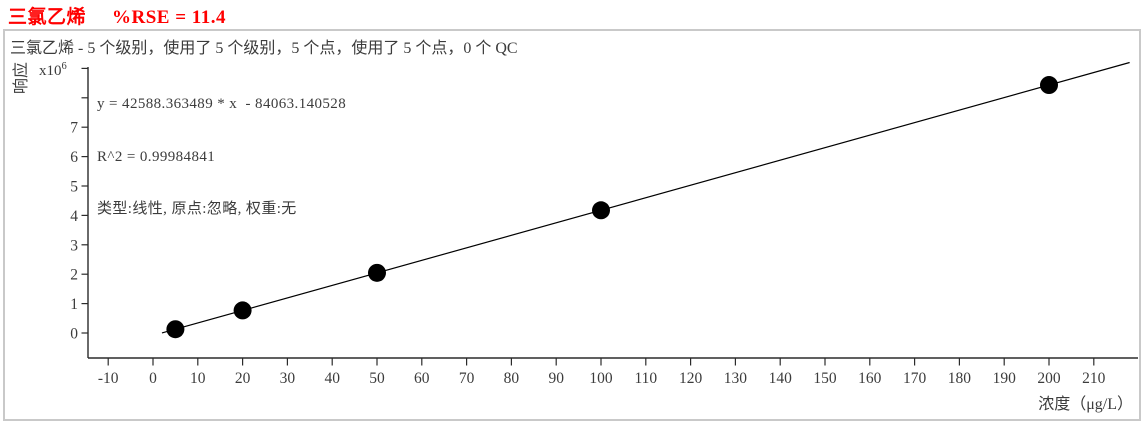 This screenshot has height=429, width=1147. I want to click on y-scale-base: x10, so click(50, 71).